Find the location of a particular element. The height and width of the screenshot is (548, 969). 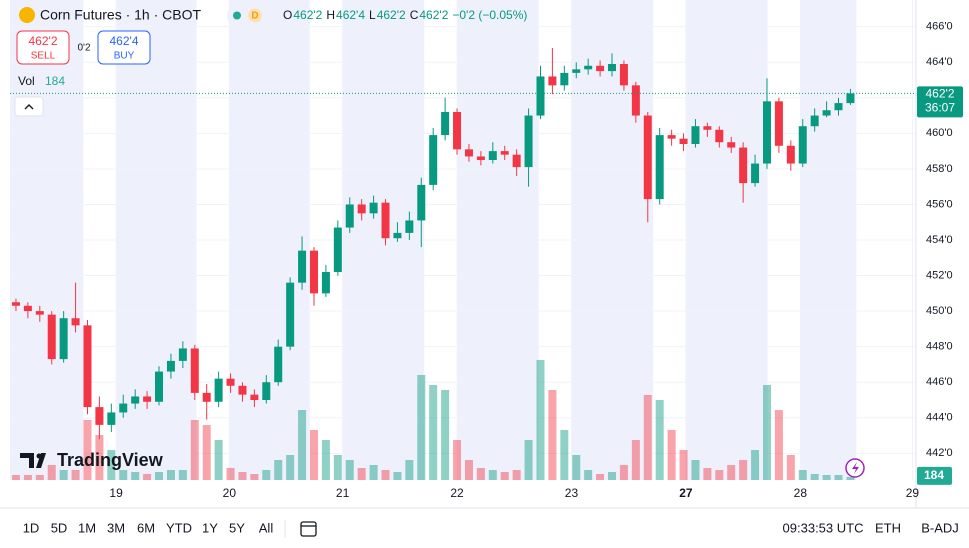

range-button: 1D is located at coordinates (31, 527).